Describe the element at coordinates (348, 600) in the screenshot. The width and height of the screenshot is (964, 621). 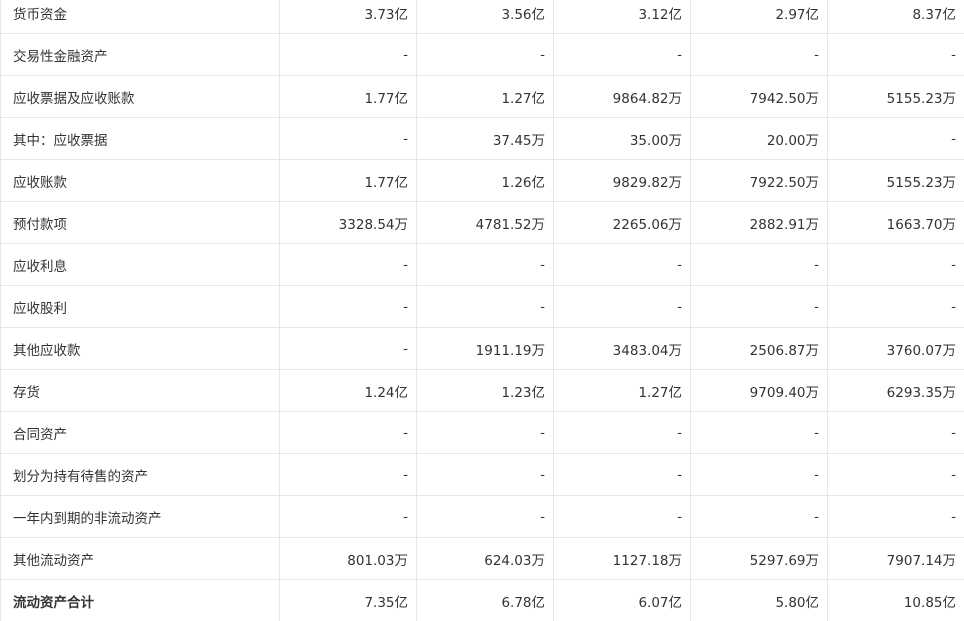
I see `row-value: 7.35亿` at that location.